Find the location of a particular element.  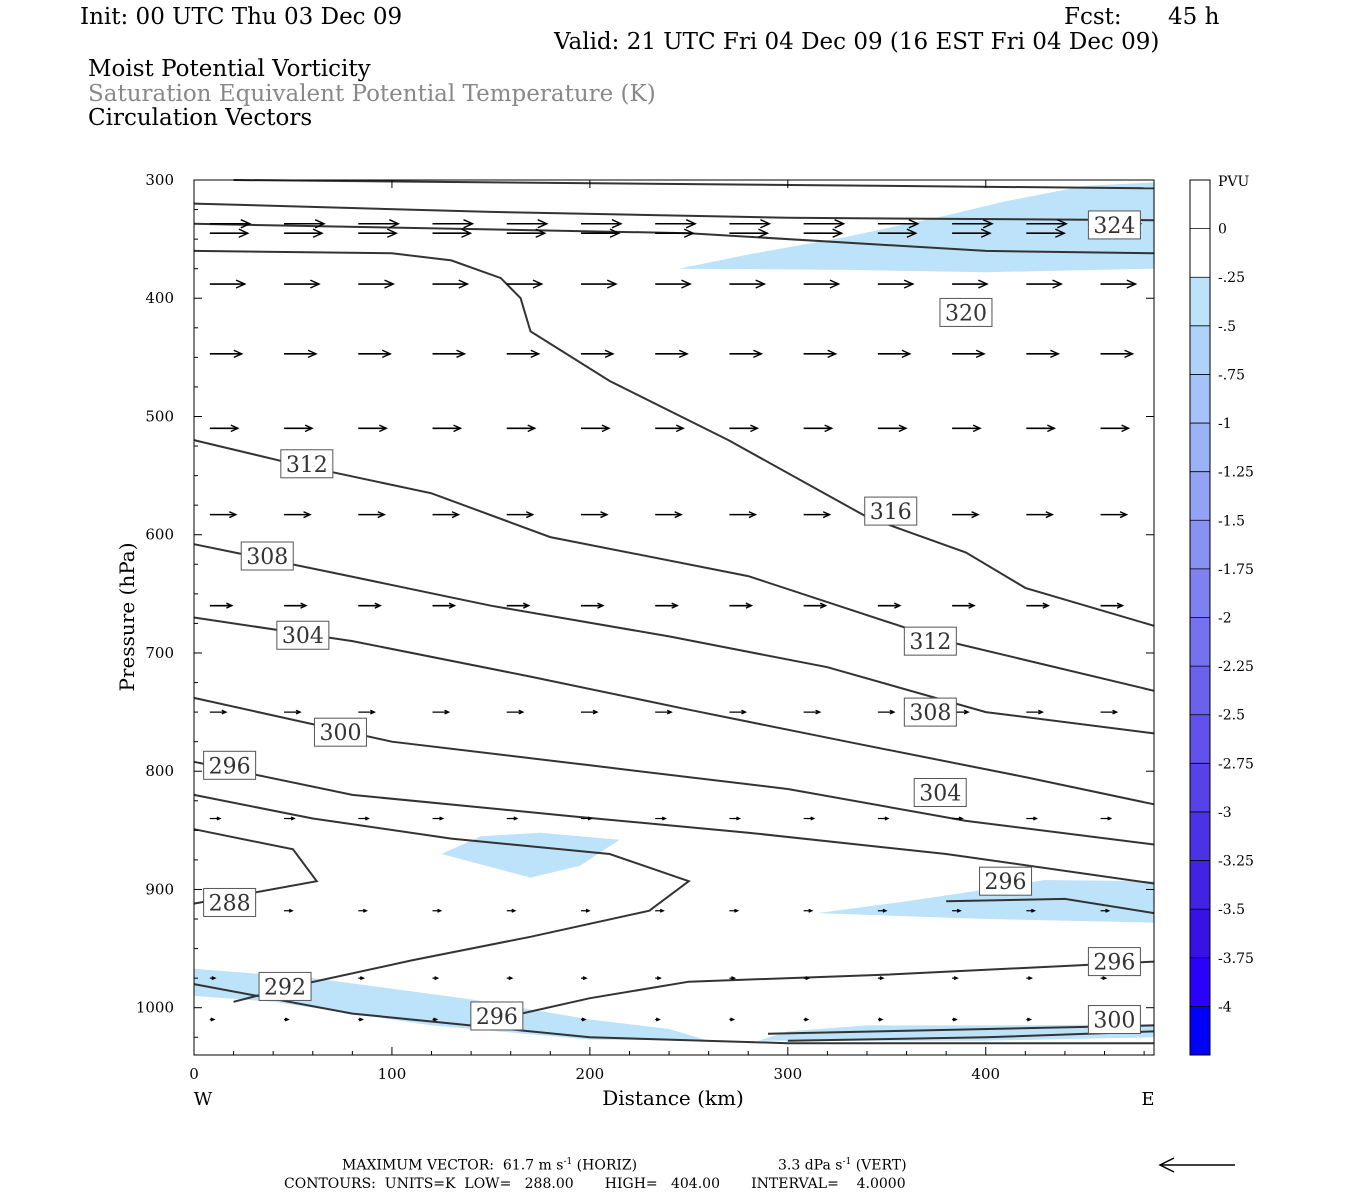

contour-label-text: 316 is located at coordinates (891, 512).